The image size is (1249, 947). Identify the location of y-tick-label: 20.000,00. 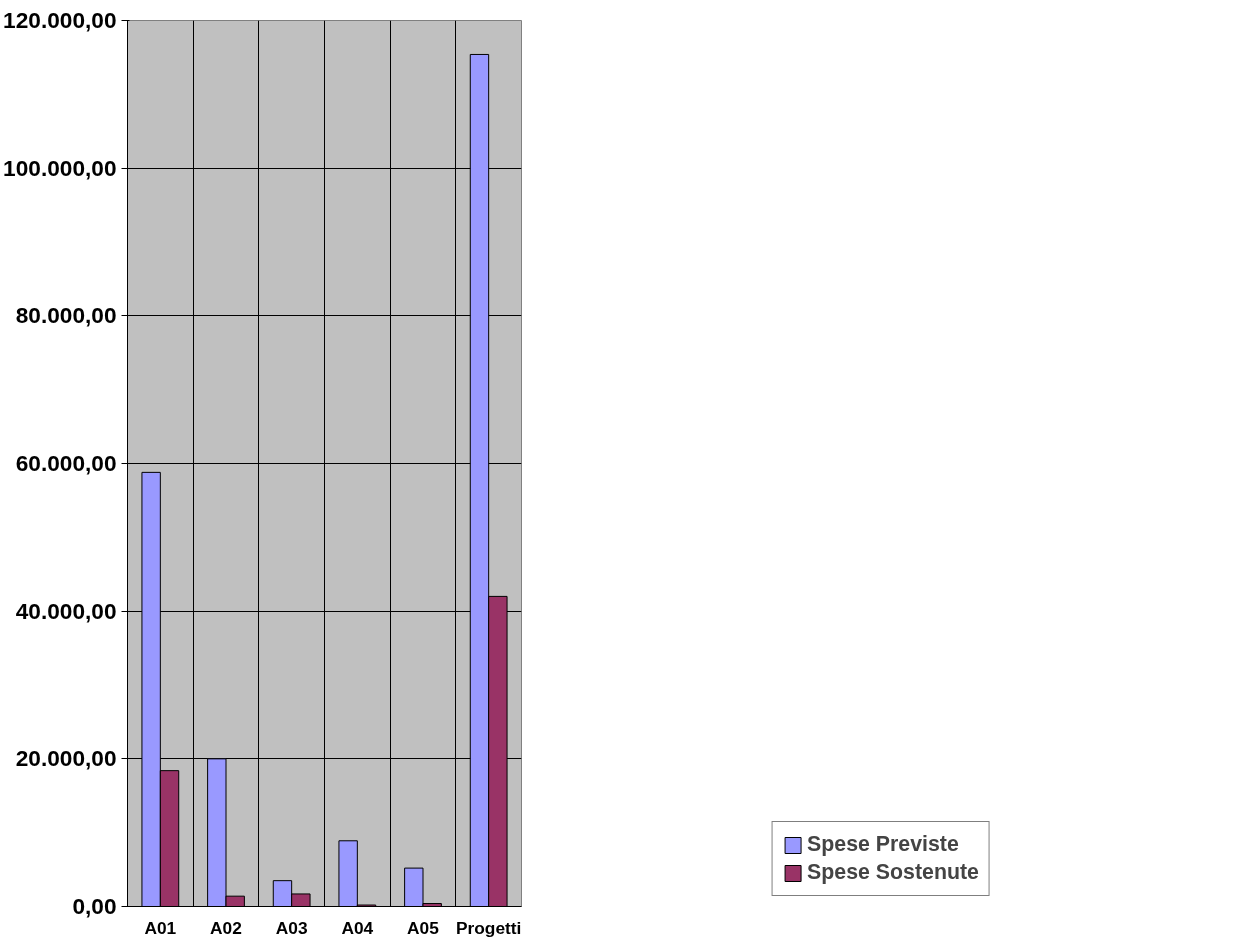
(66, 758).